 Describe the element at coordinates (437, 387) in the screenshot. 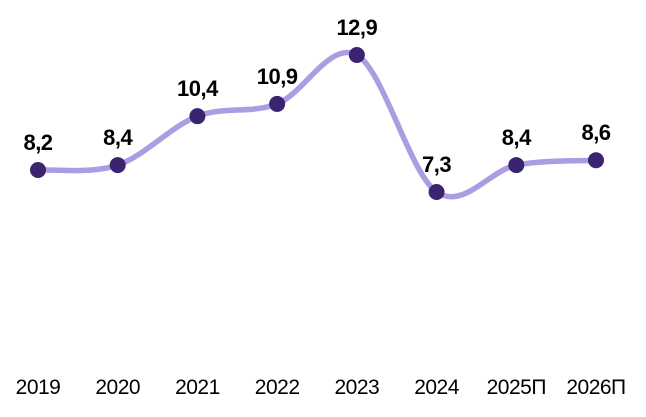

I see `x-tick-label-2024: 2024` at that location.